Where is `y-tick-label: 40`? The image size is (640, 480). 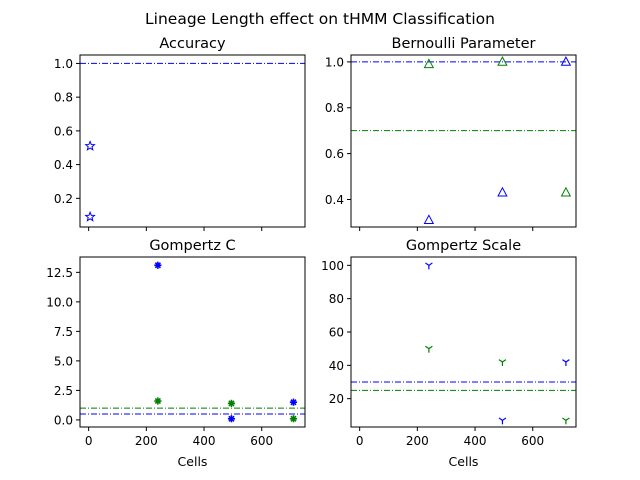 y-tick-label: 40 is located at coordinates (336, 366).